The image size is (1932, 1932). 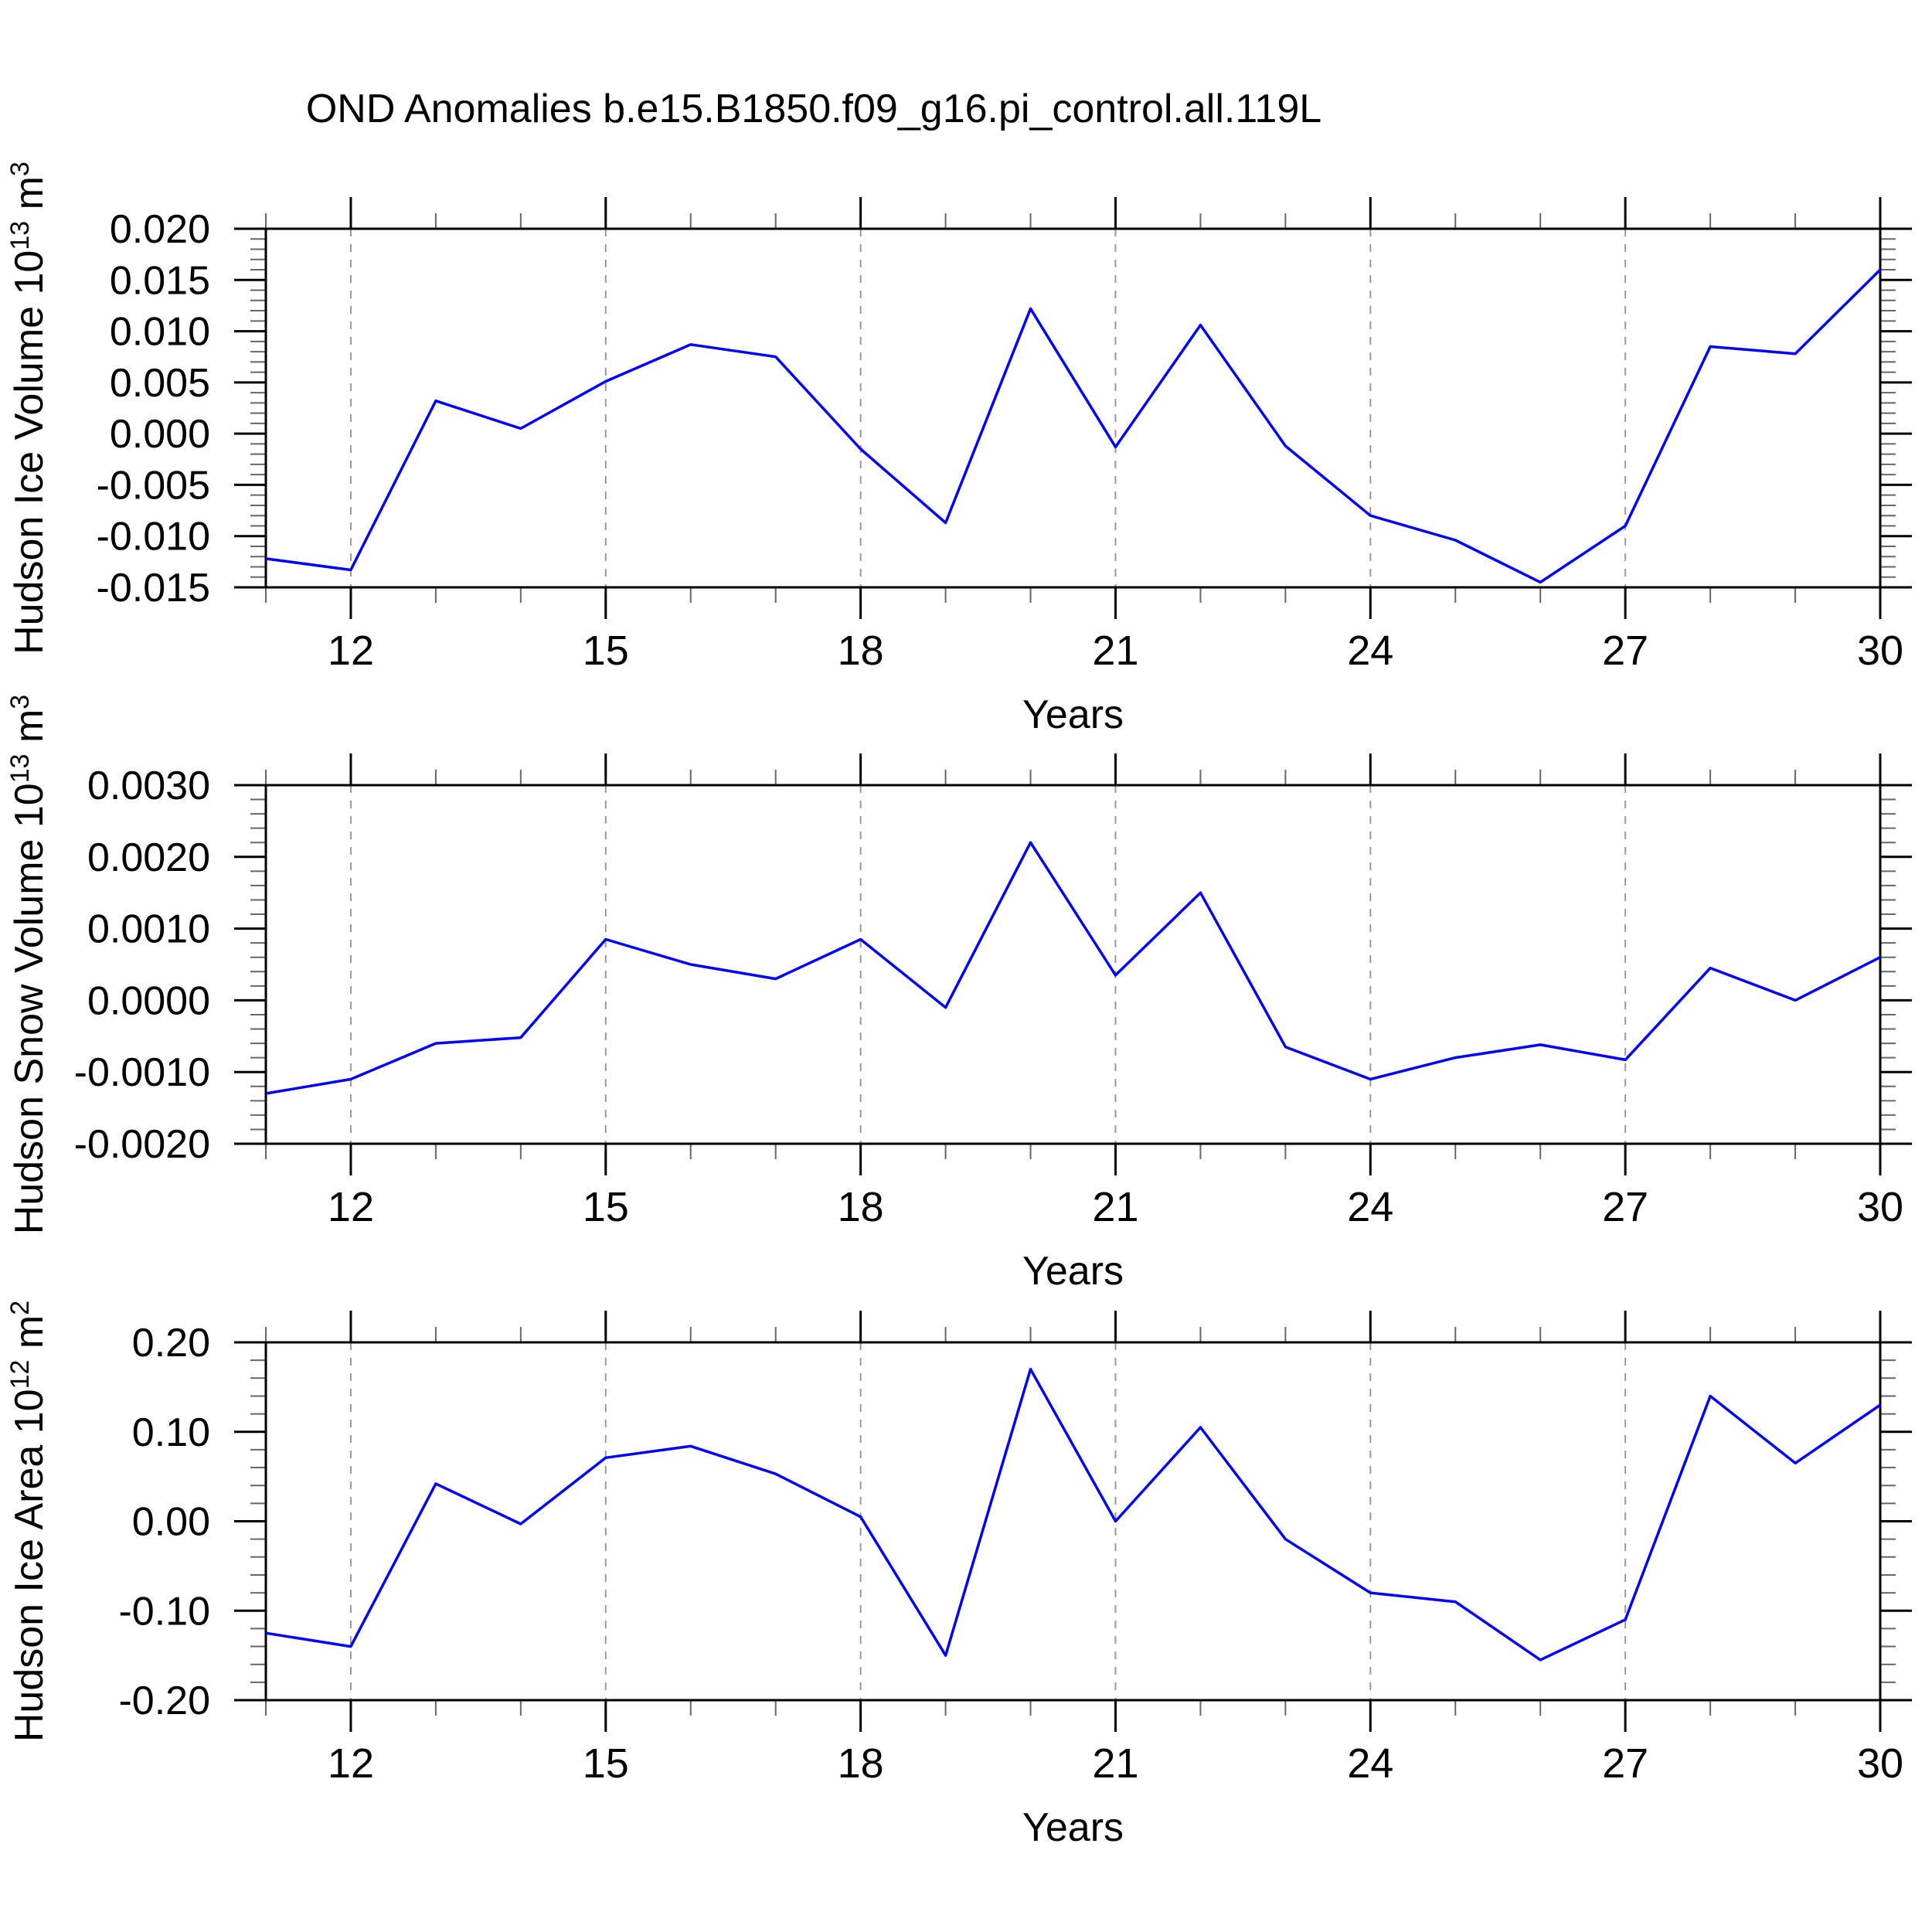 I want to click on series-line-hudson-ice-area, so click(x=1073, y=1515).